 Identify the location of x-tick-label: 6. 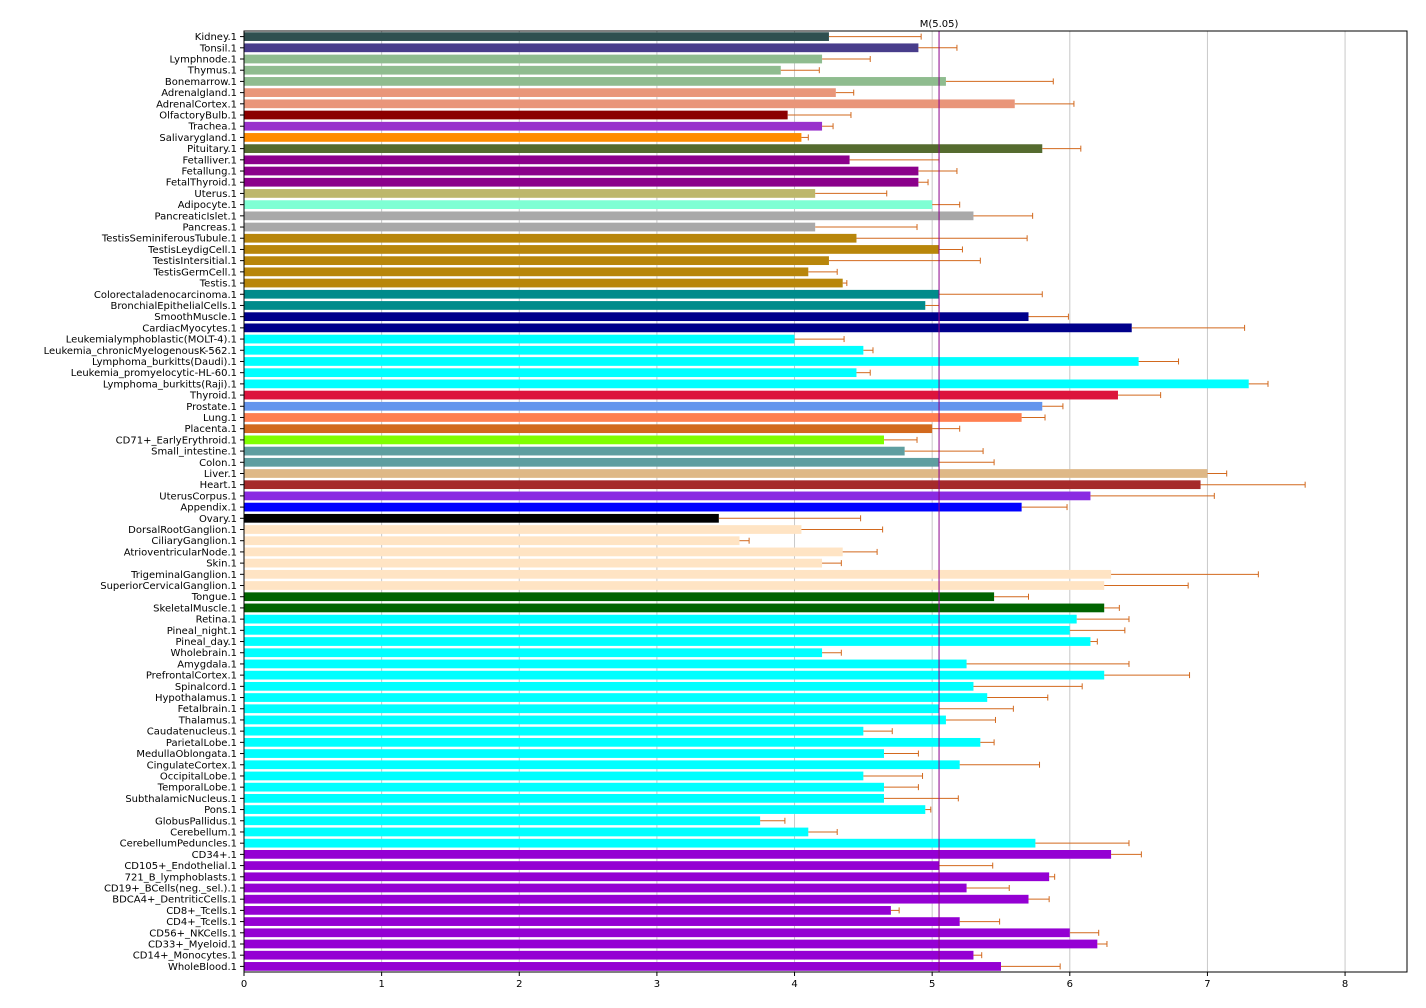
(1070, 984).